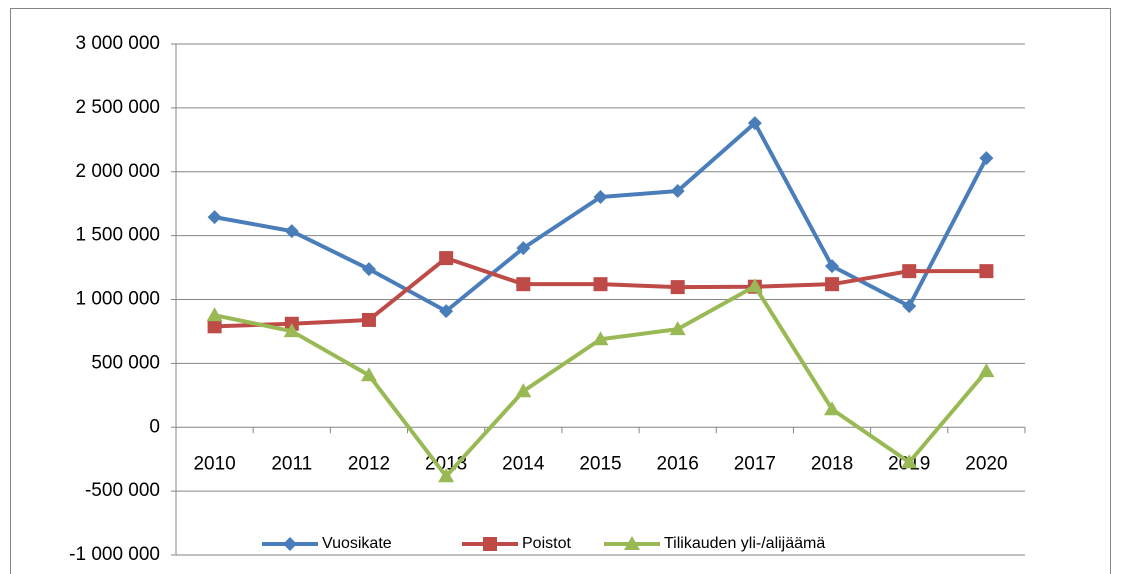  Describe the element at coordinates (117, 43) in the screenshot. I see `y-tick-label: 3 000 000` at that location.